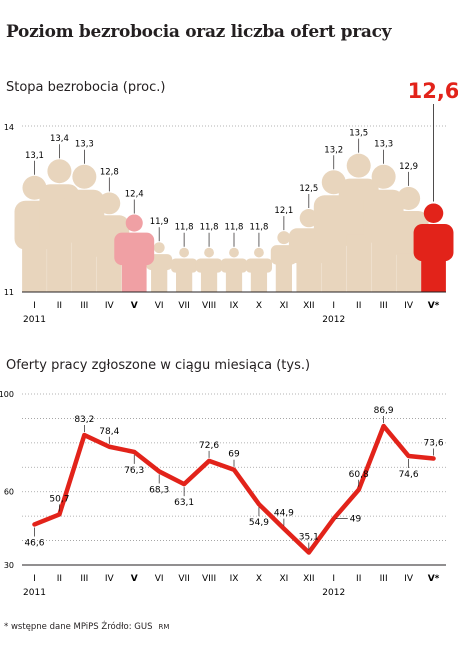 The height and width of the screenshot is (646, 458). What do you see at coordinates (283, 211) in the screenshot?
I see `data-label: 12,1` at bounding box center [283, 211].